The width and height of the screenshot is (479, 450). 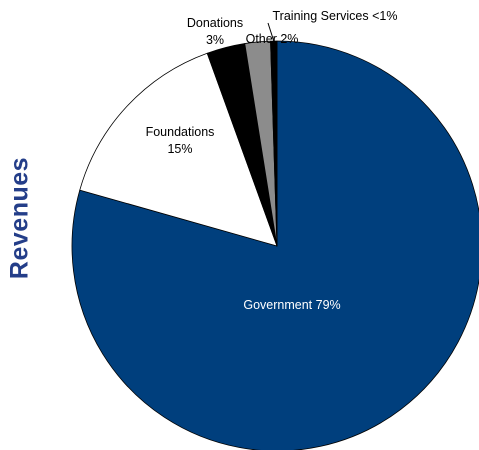 What do you see at coordinates (215, 31) in the screenshot?
I see `slice-label-2: Donations 3%` at bounding box center [215, 31].